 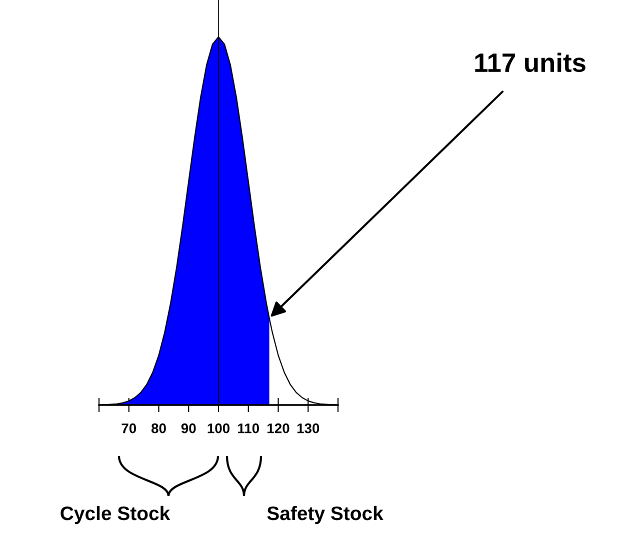 I want to click on x-tick-label: 90, so click(x=188, y=428).